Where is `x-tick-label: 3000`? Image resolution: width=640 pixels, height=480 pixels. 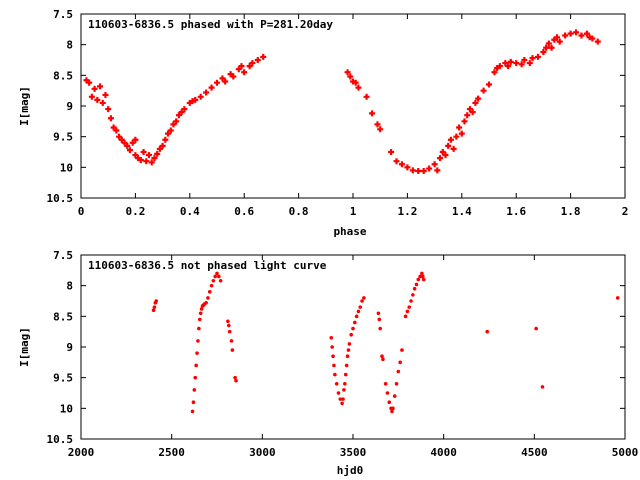
x-tick-label: 3000 is located at coordinates (262, 452).